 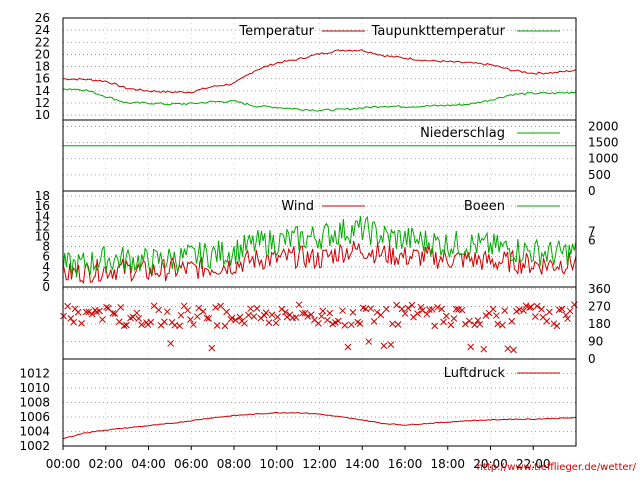 I want to click on y-tick-label: 1004, so click(x=34, y=432).